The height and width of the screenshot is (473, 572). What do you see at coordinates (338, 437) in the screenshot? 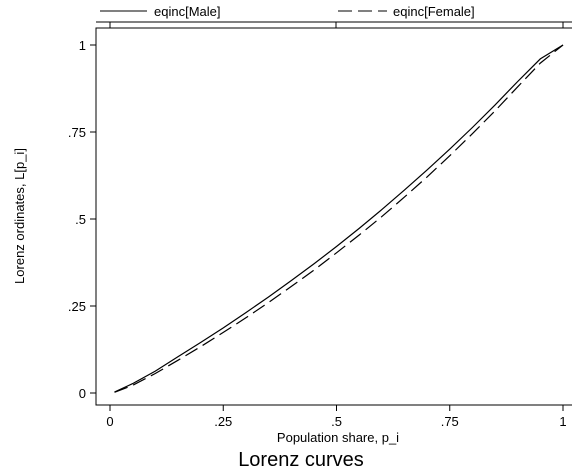
I see `x-axis-title: Population share, p_i` at bounding box center [338, 437].